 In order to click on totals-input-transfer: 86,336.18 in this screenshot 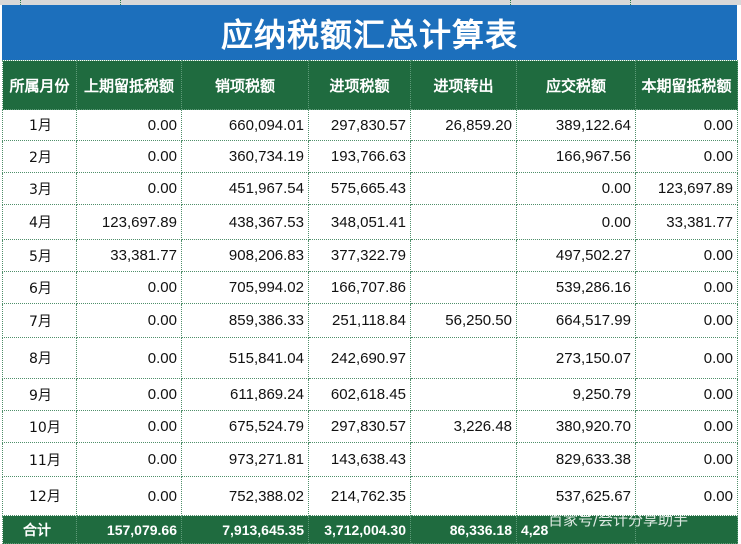, I will do `click(463, 529)`.